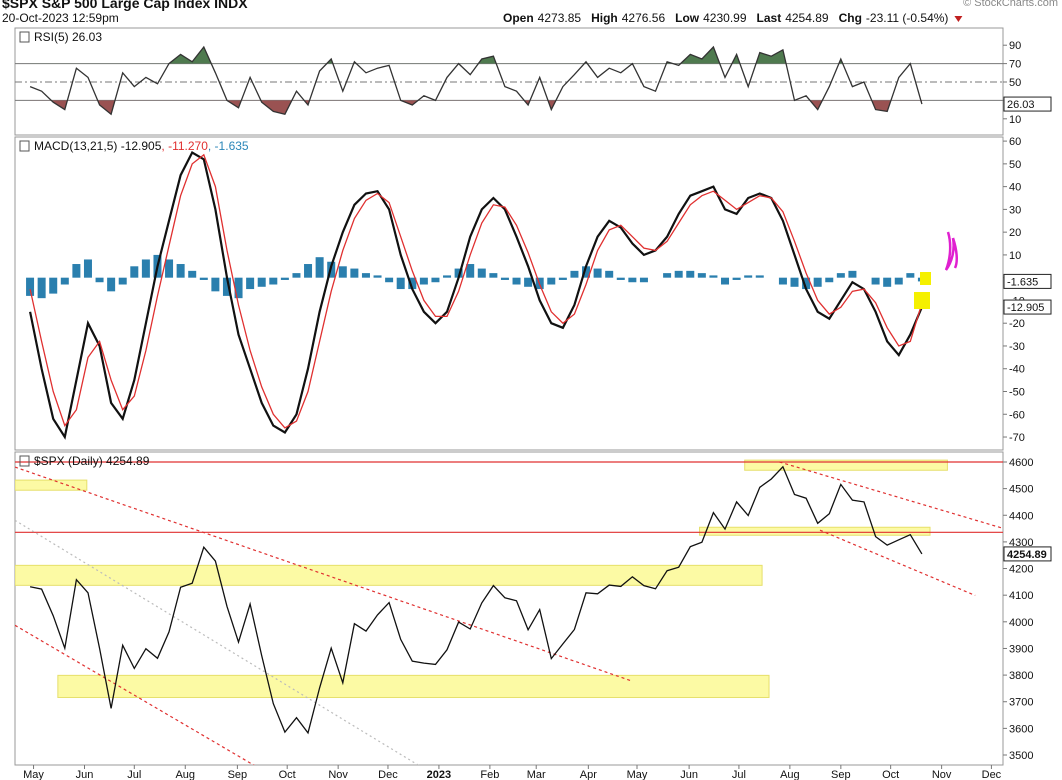  What do you see at coordinates (287, 774) in the screenshot?
I see `x-tick-label: Oct` at bounding box center [287, 774].